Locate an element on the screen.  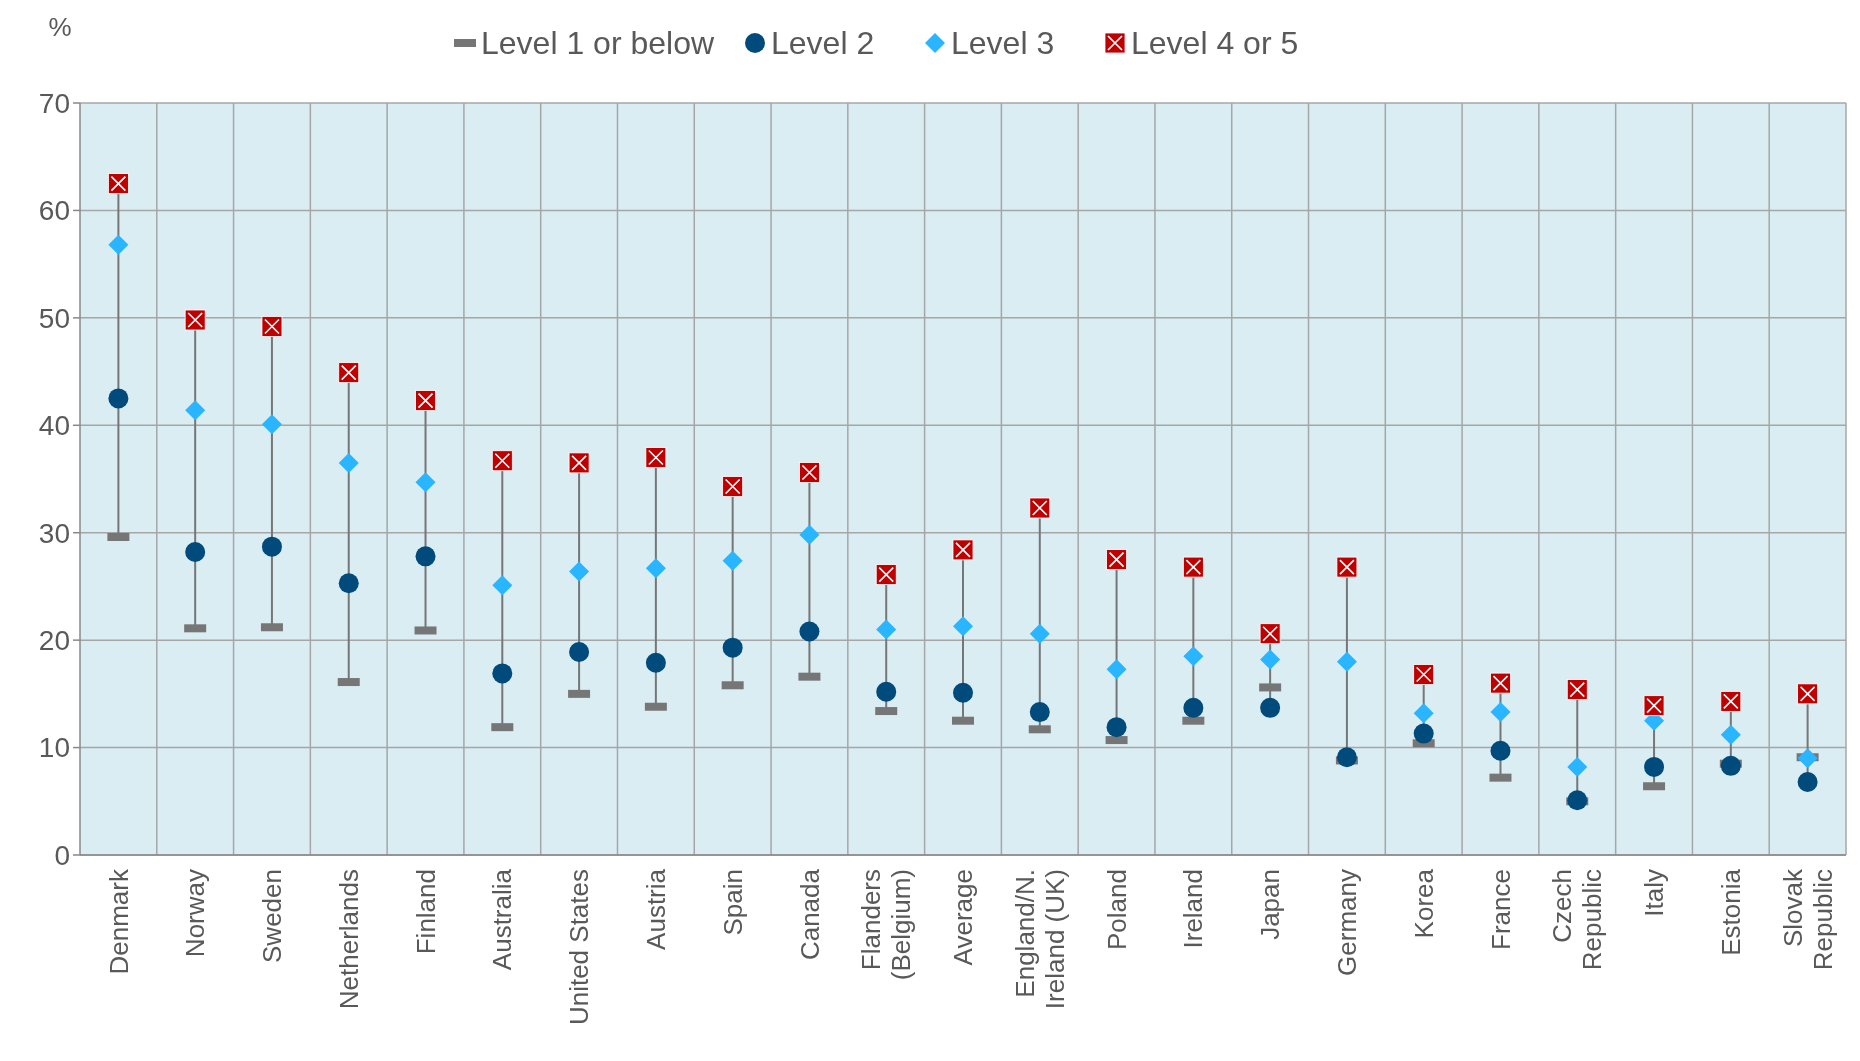
x-tick-label: France is located at coordinates (1500, 909).